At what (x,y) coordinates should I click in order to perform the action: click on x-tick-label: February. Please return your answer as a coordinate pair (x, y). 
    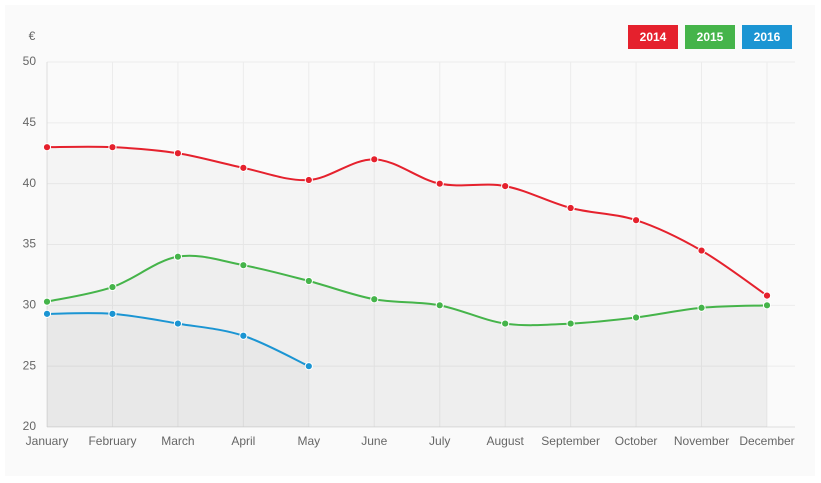
    Looking at the image, I should click on (112, 441).